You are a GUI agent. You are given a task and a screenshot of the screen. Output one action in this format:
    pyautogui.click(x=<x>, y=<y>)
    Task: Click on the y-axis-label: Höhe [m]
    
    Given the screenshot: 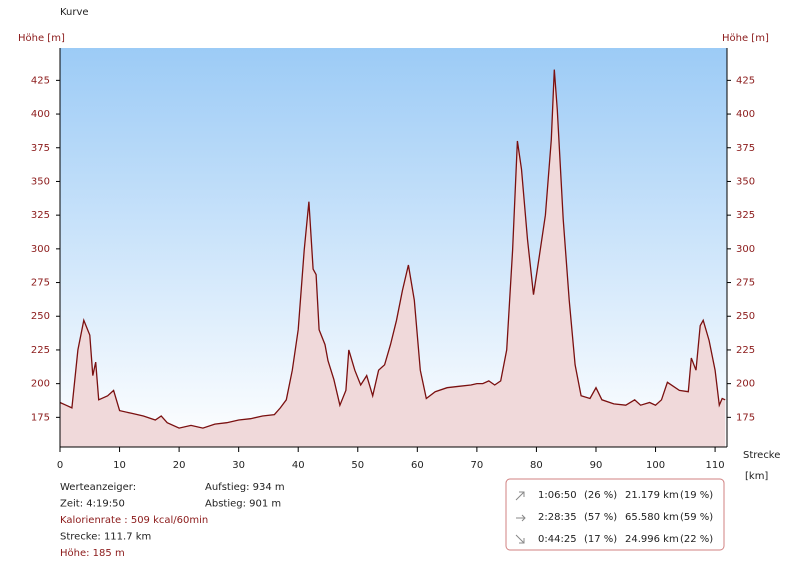 What is the action you would take?
    pyautogui.click(x=41, y=38)
    